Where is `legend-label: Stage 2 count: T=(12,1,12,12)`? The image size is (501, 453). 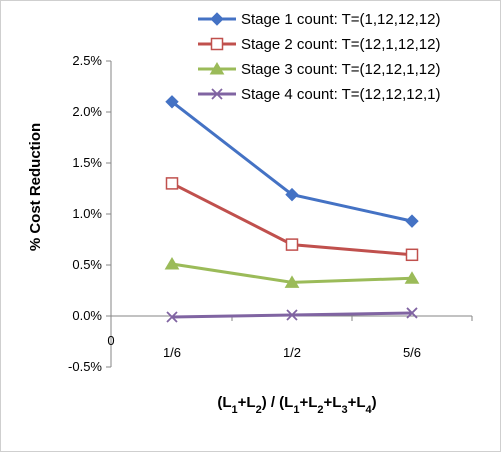
legend-label: Stage 2 count: T=(12,1,12,12) is located at coordinates (340, 44).